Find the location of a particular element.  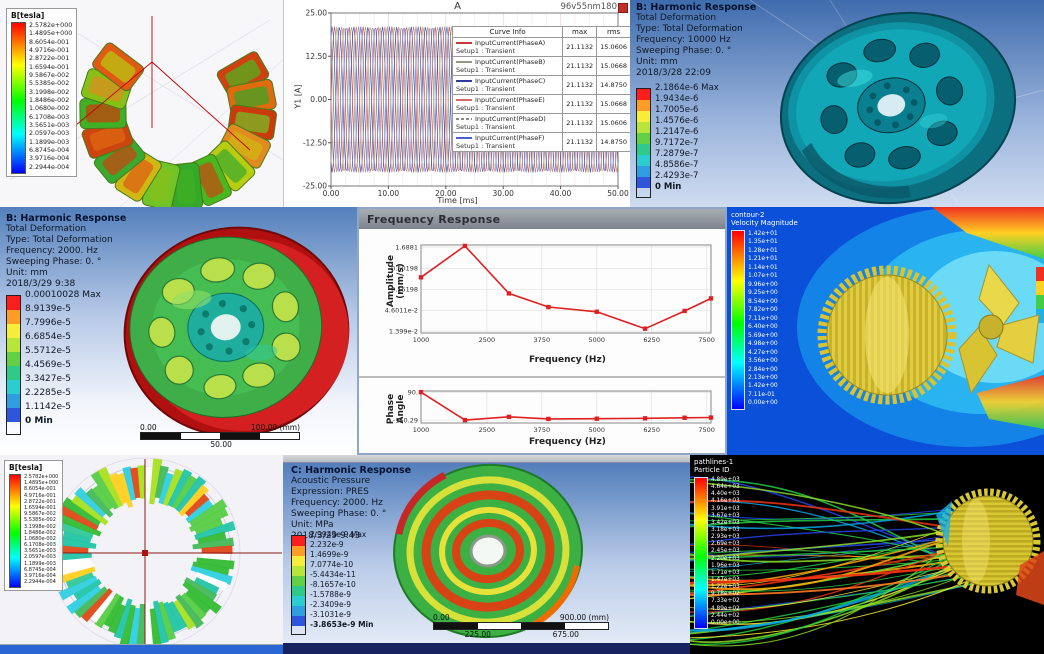

window-titlebar: Frequency Response is located at coordinates (542, 219).